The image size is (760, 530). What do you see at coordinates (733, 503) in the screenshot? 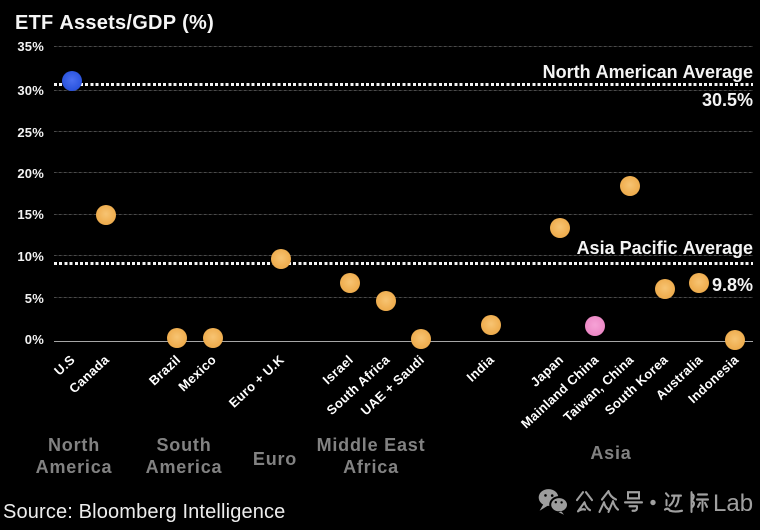
I see `svg-text: Lab` at bounding box center [733, 503].